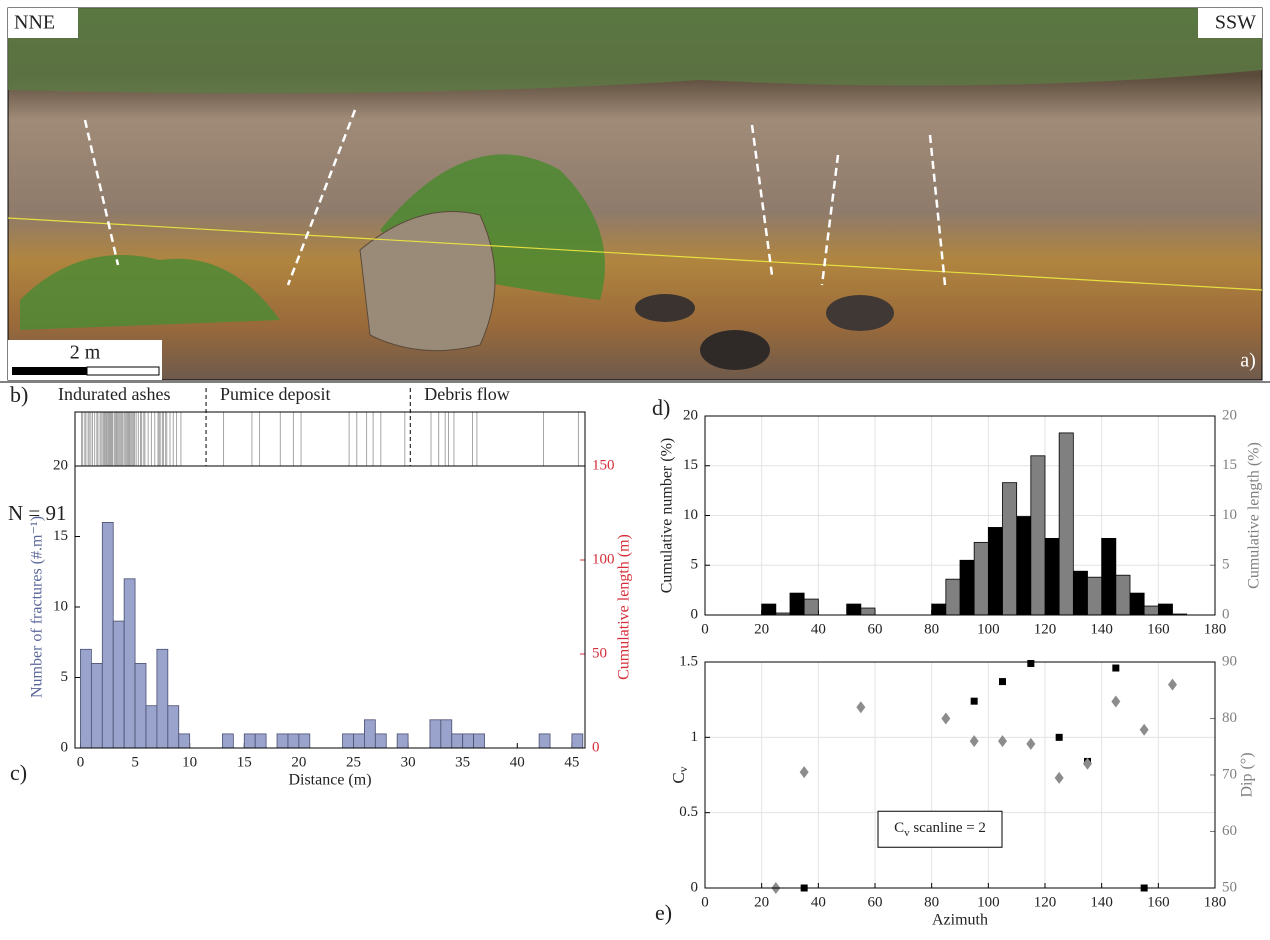 The width and height of the screenshot is (1270, 940). Describe the element at coordinates (427, 281) in the screenshot. I see `boulder` at that location.